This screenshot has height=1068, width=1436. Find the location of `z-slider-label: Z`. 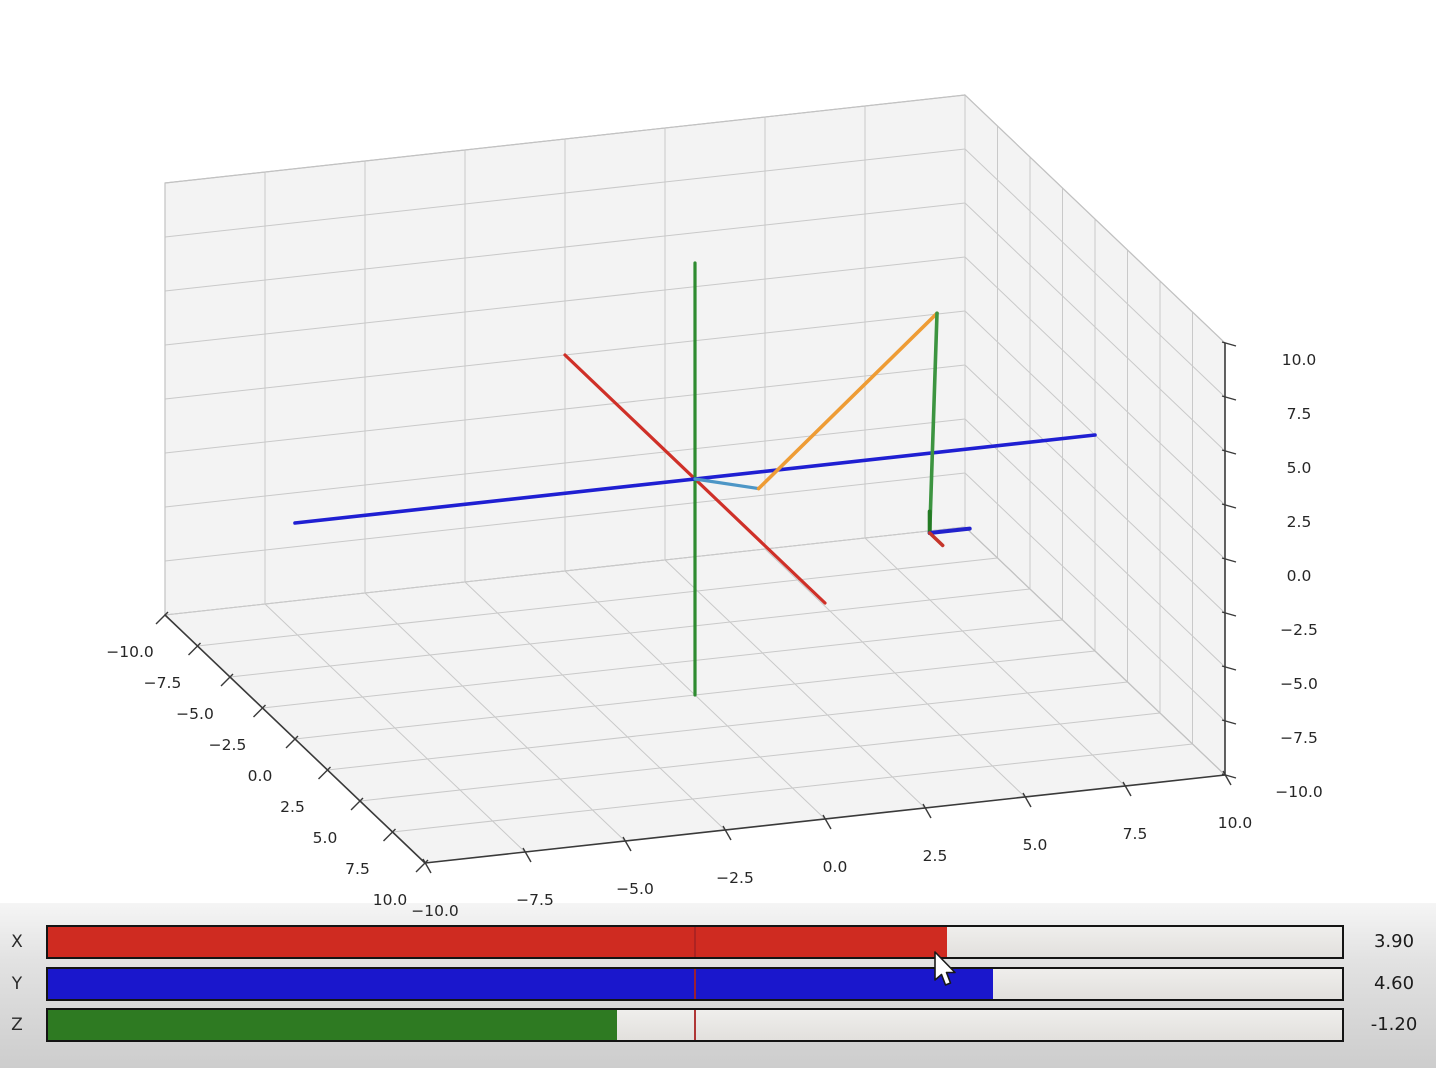

z-slider-label: Z is located at coordinates (17, 1025).